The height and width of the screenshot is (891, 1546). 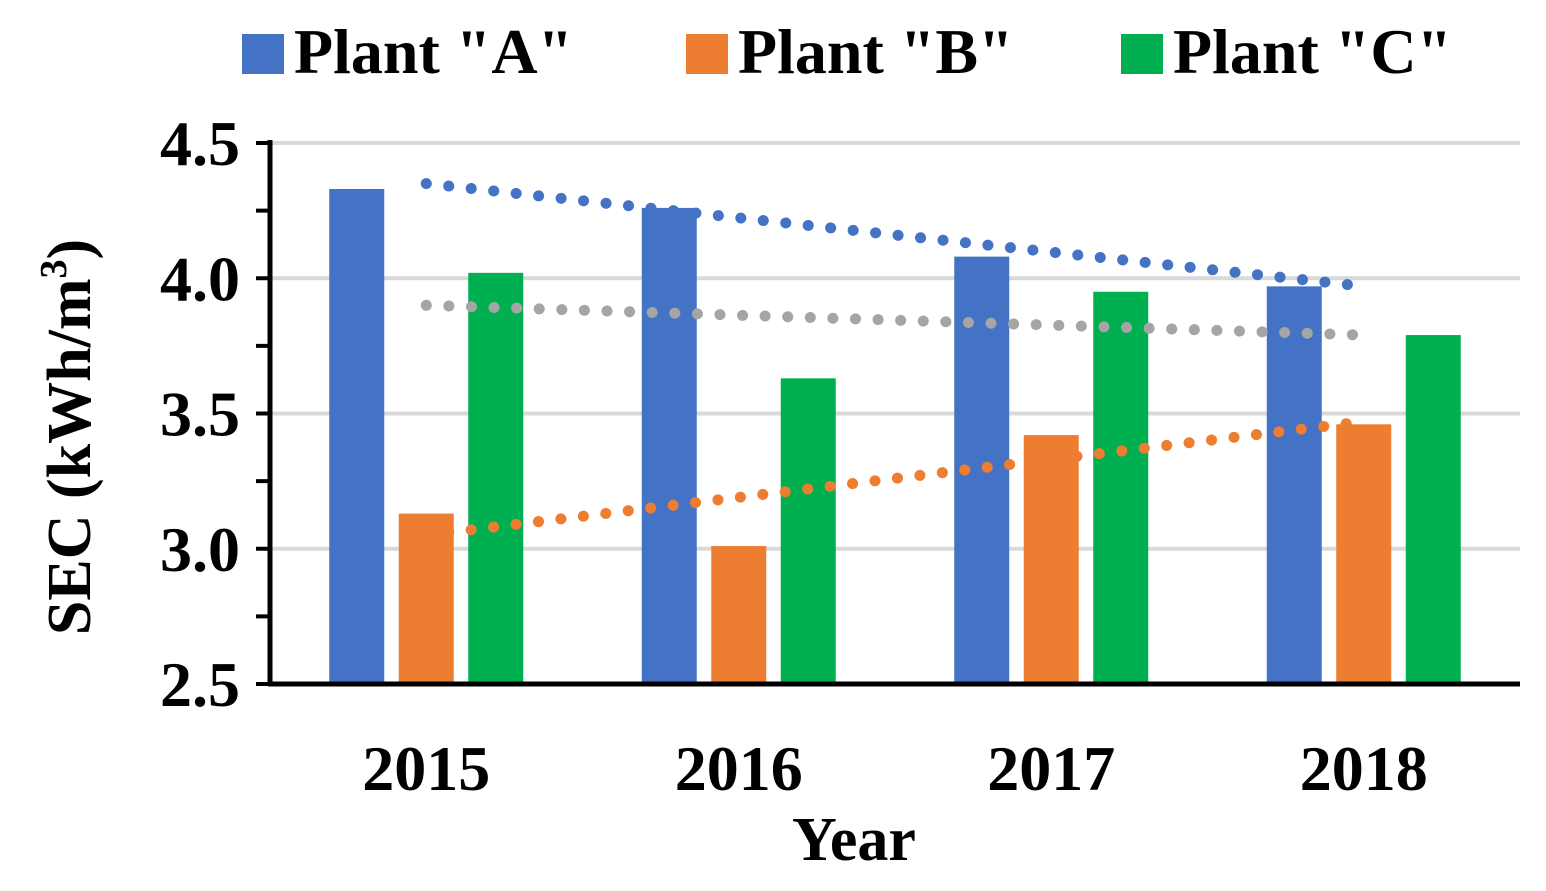 I want to click on x-tick-label: 2016, so click(x=739, y=768).